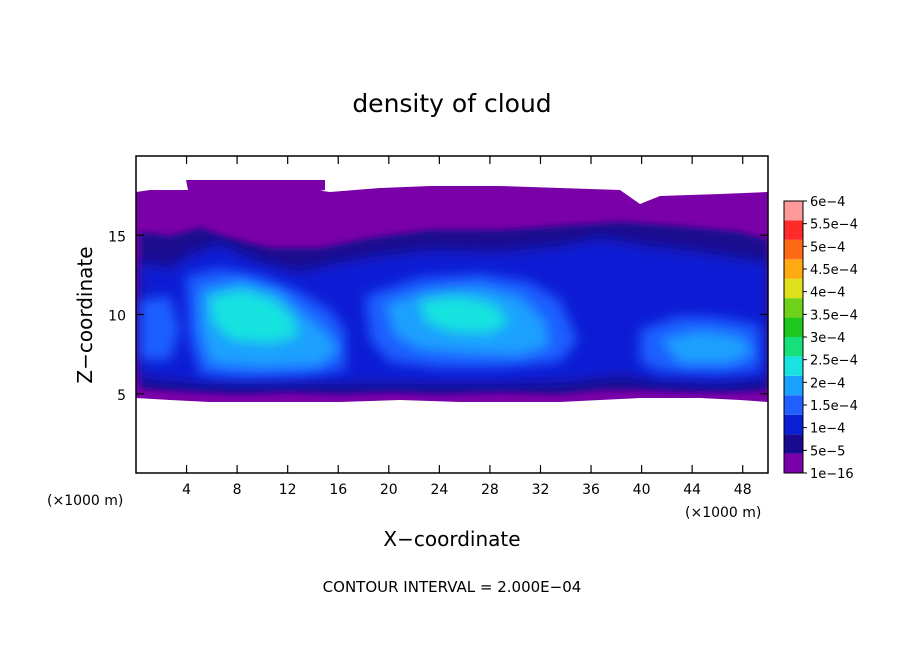 This screenshot has width=904, height=654. Describe the element at coordinates (591, 490) in the screenshot. I see `x-tick-label: 36` at that location.